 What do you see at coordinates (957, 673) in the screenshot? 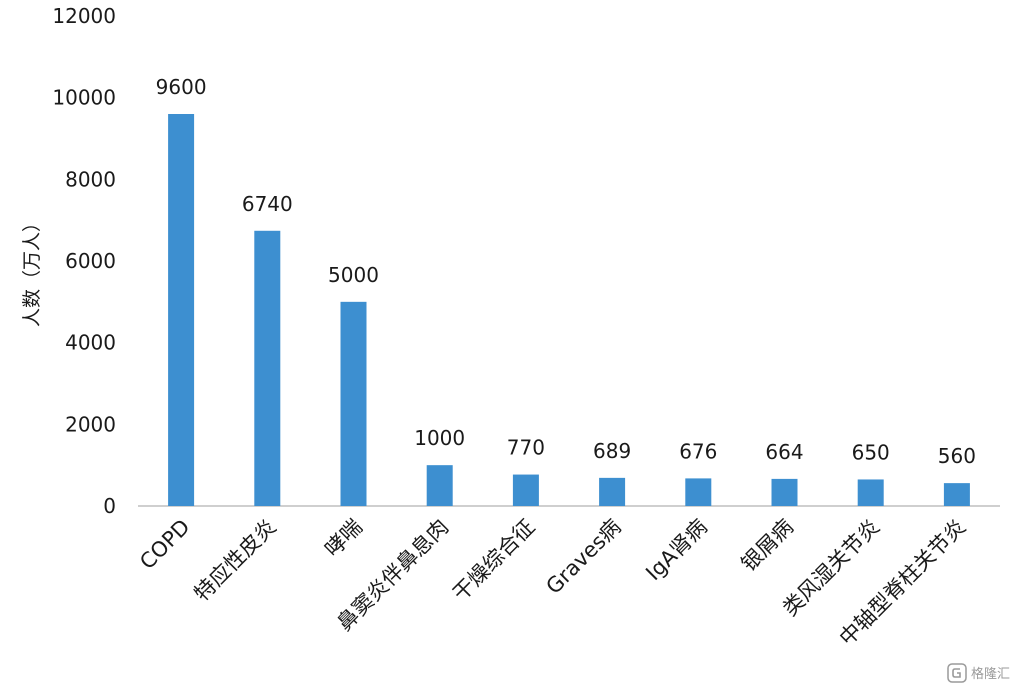
I see `gelonghui-logo-icon` at bounding box center [957, 673].